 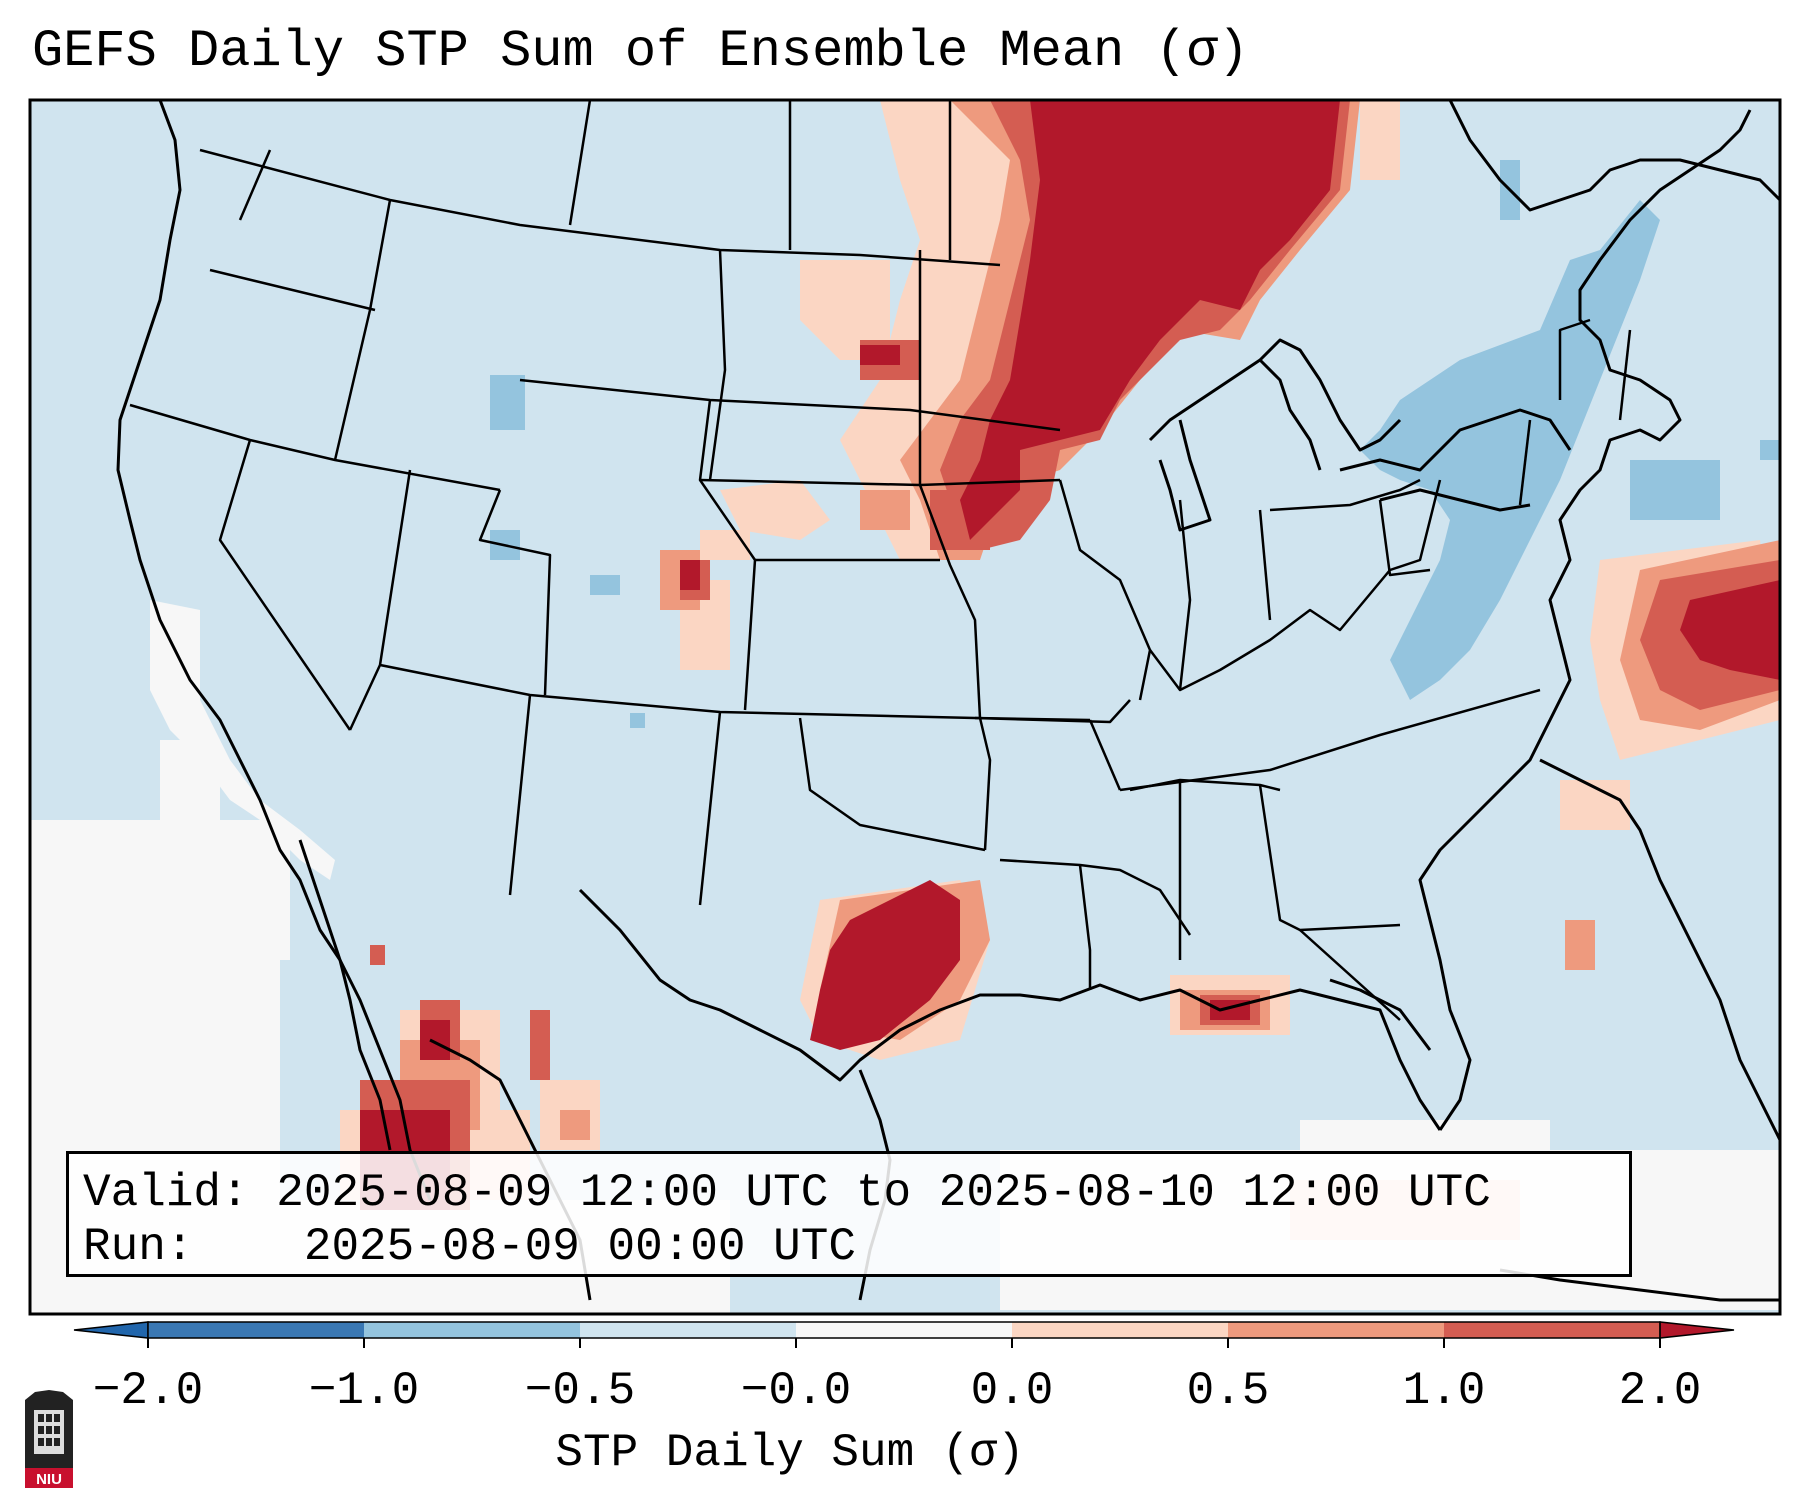 I want to click on colorbar-tick-label: −2.0, so click(x=148, y=1391).